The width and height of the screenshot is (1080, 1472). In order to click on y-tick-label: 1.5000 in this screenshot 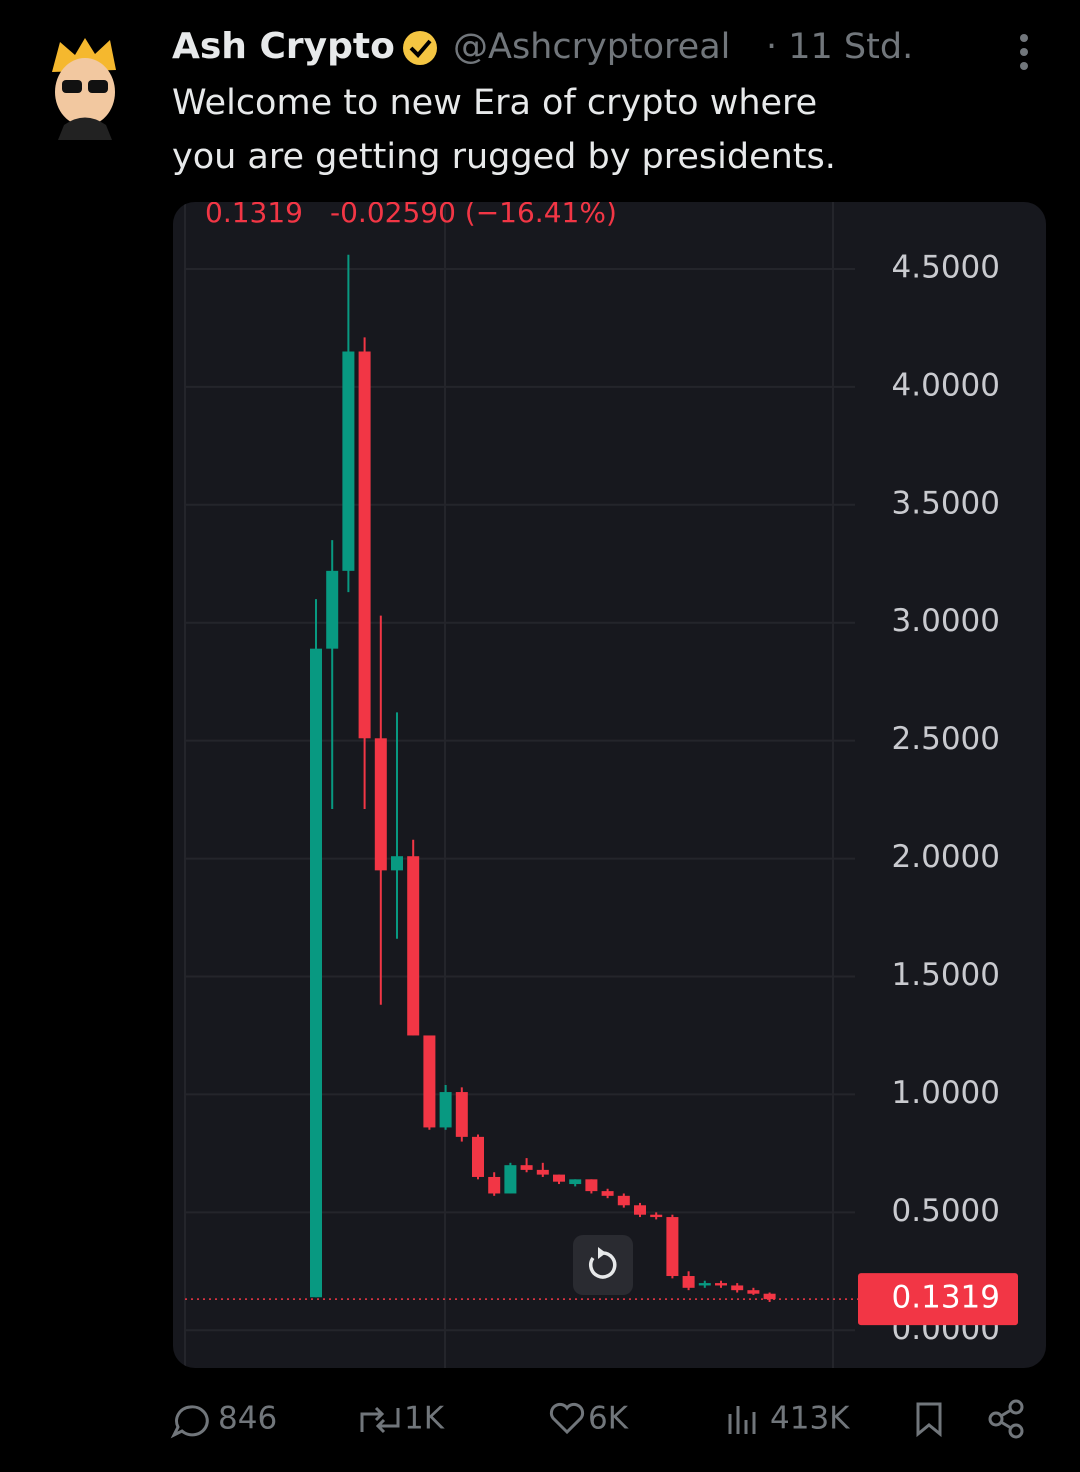, I will do `click(946, 975)`.